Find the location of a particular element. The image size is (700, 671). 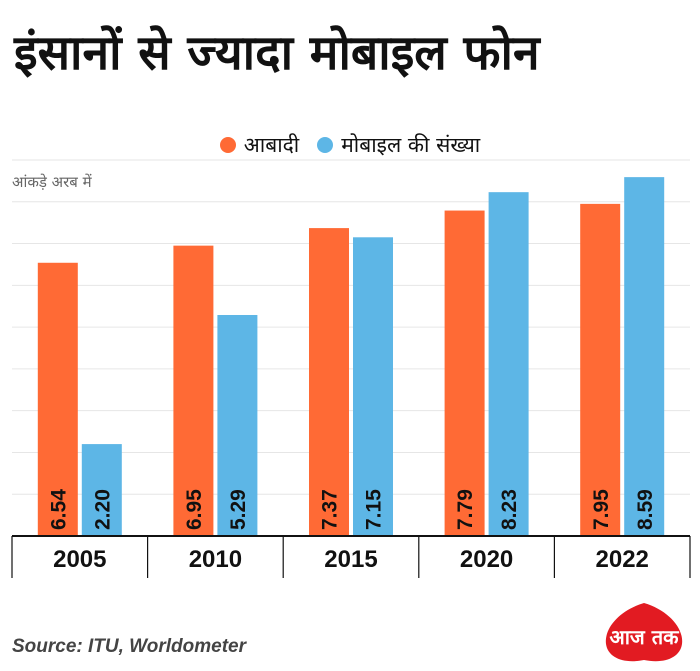

bar-value-label: 7.15 is located at coordinates (374, 509).